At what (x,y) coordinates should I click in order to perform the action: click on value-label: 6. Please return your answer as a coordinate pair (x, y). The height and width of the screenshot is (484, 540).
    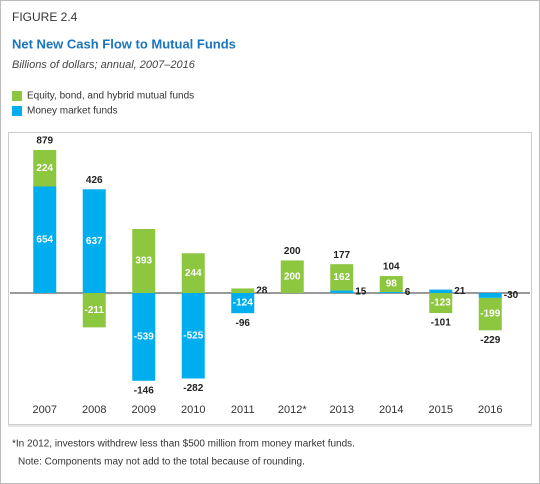
    Looking at the image, I should click on (408, 292).